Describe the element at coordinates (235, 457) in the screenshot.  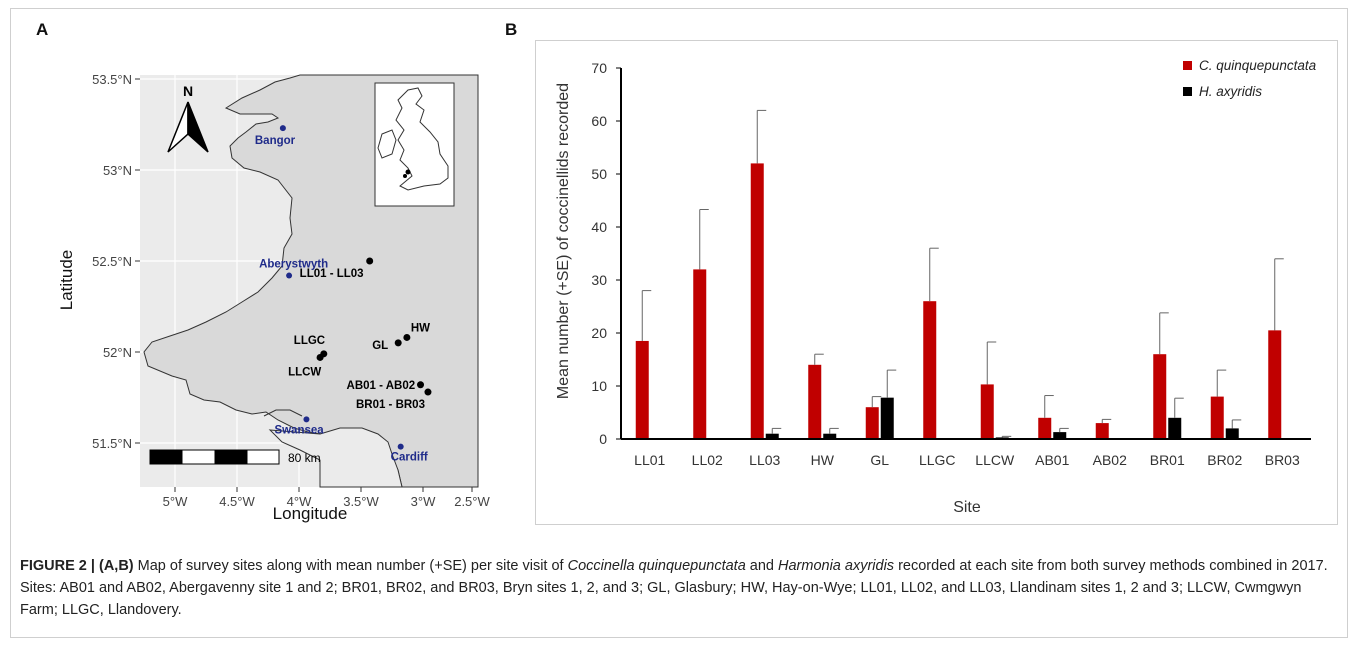
I see `scale-bar: 80 km` at that location.